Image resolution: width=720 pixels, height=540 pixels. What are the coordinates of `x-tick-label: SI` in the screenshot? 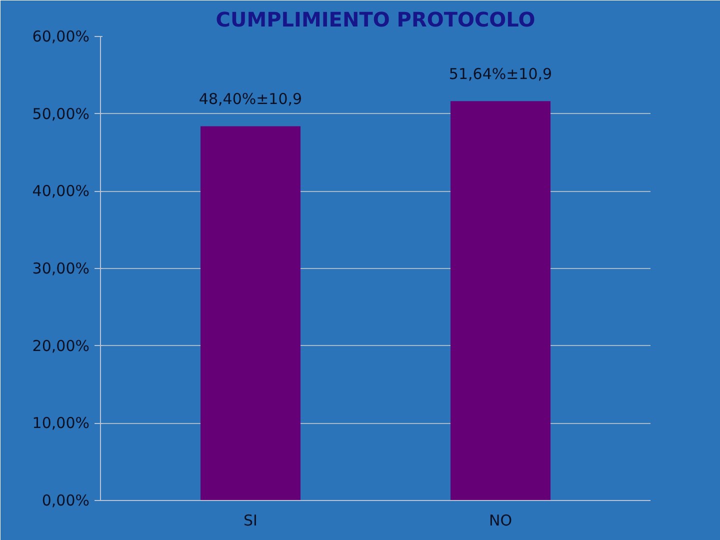 It's located at (251, 521).